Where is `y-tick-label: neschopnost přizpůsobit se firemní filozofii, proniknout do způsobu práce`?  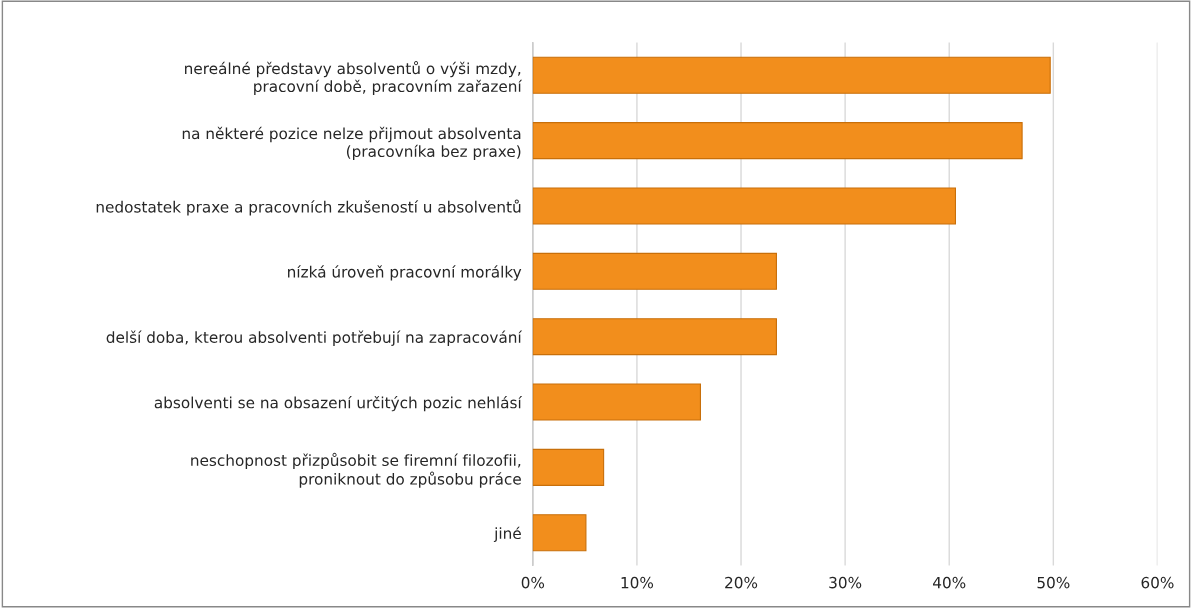
y-tick-label: neschopnost přizpůsobit se firemní filozofii, proniknout do způsobu práce is located at coordinates (356, 470).